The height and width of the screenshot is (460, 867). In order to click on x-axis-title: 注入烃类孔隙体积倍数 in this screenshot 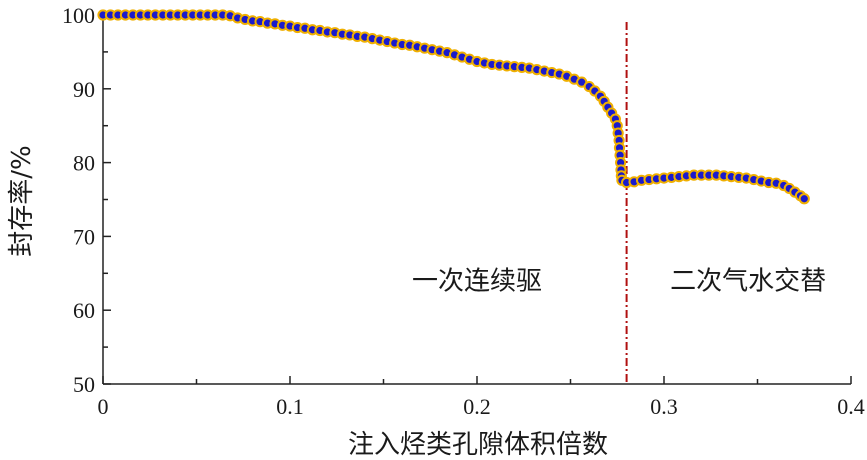, I will do `click(478, 445)`.